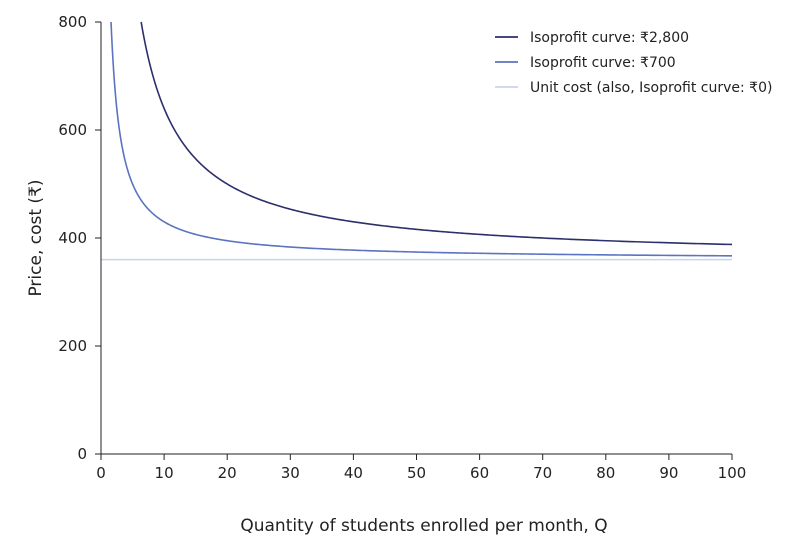 The height and width of the screenshot is (560, 810). I want to click on y-tick-label: 200, so click(72, 346).